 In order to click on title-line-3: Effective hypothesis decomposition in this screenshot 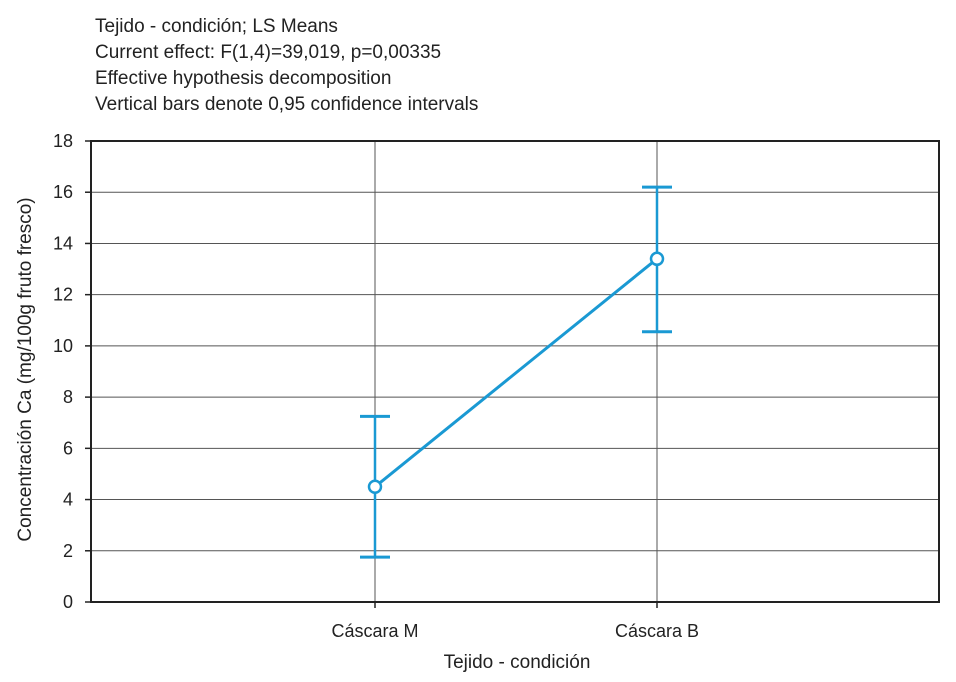, I will do `click(243, 78)`.